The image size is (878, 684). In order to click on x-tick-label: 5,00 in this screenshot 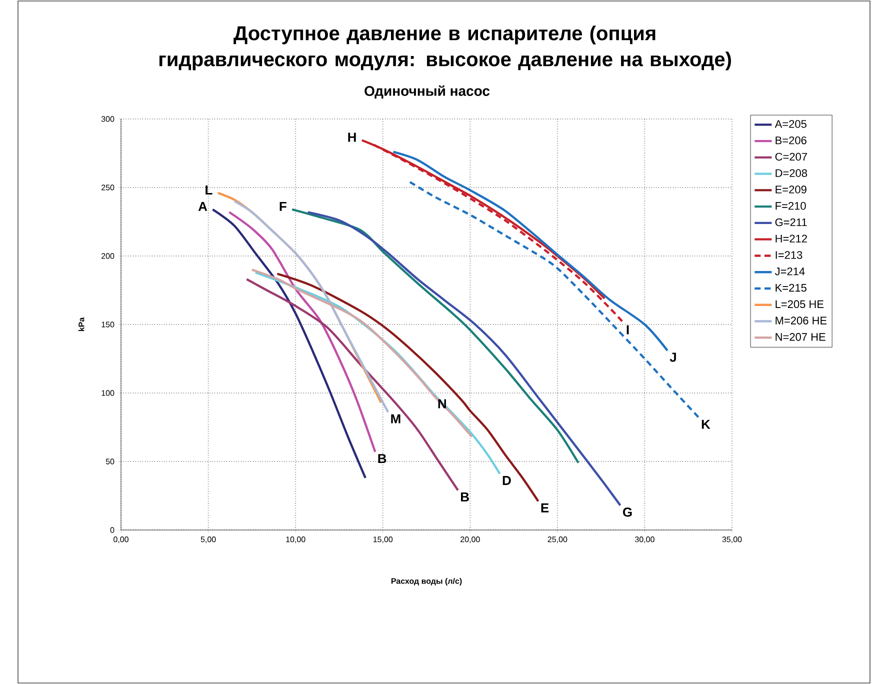, I will do `click(208, 540)`.